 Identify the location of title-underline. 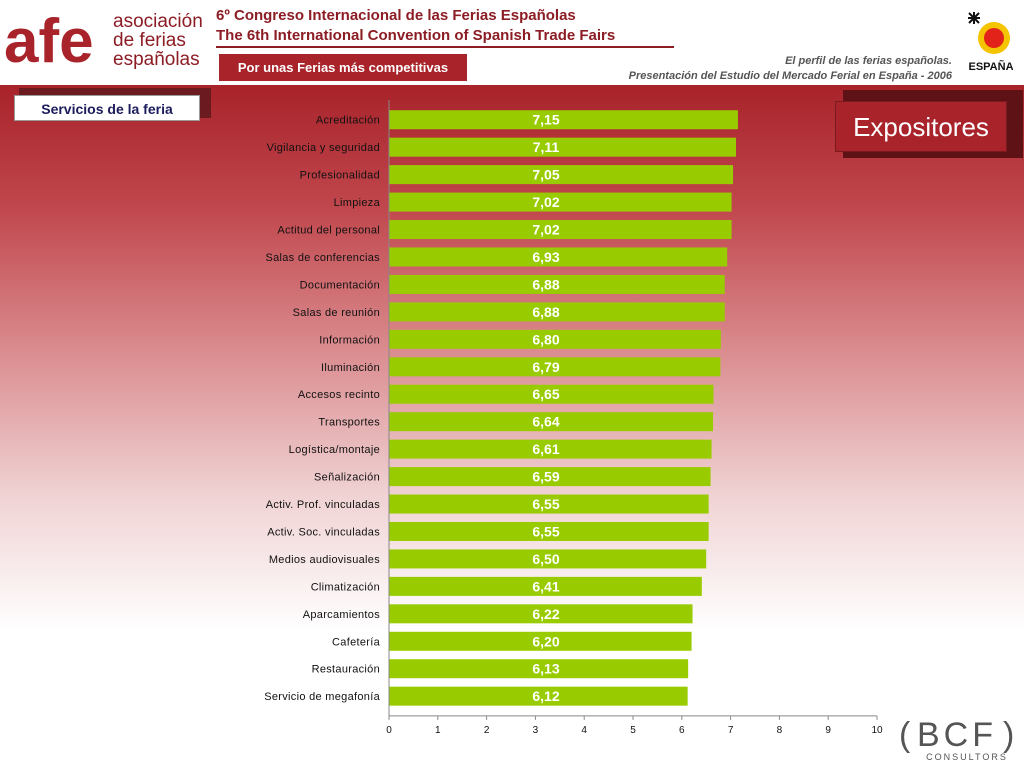
(445, 47).